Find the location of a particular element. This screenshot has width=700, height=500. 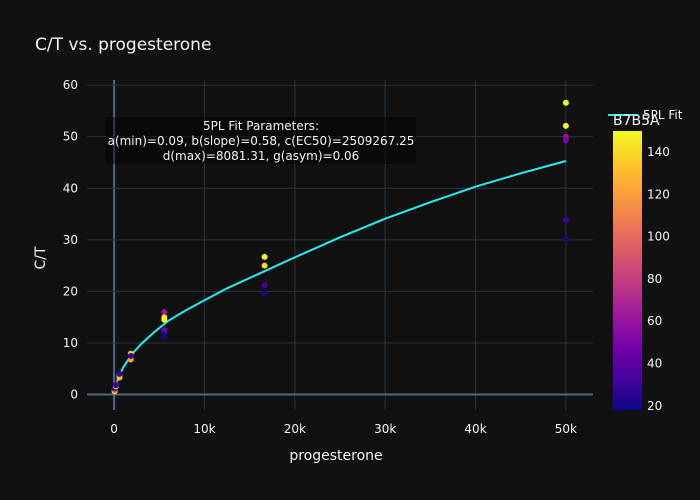

chart-title: C/T vs. progesterone is located at coordinates (123, 45).